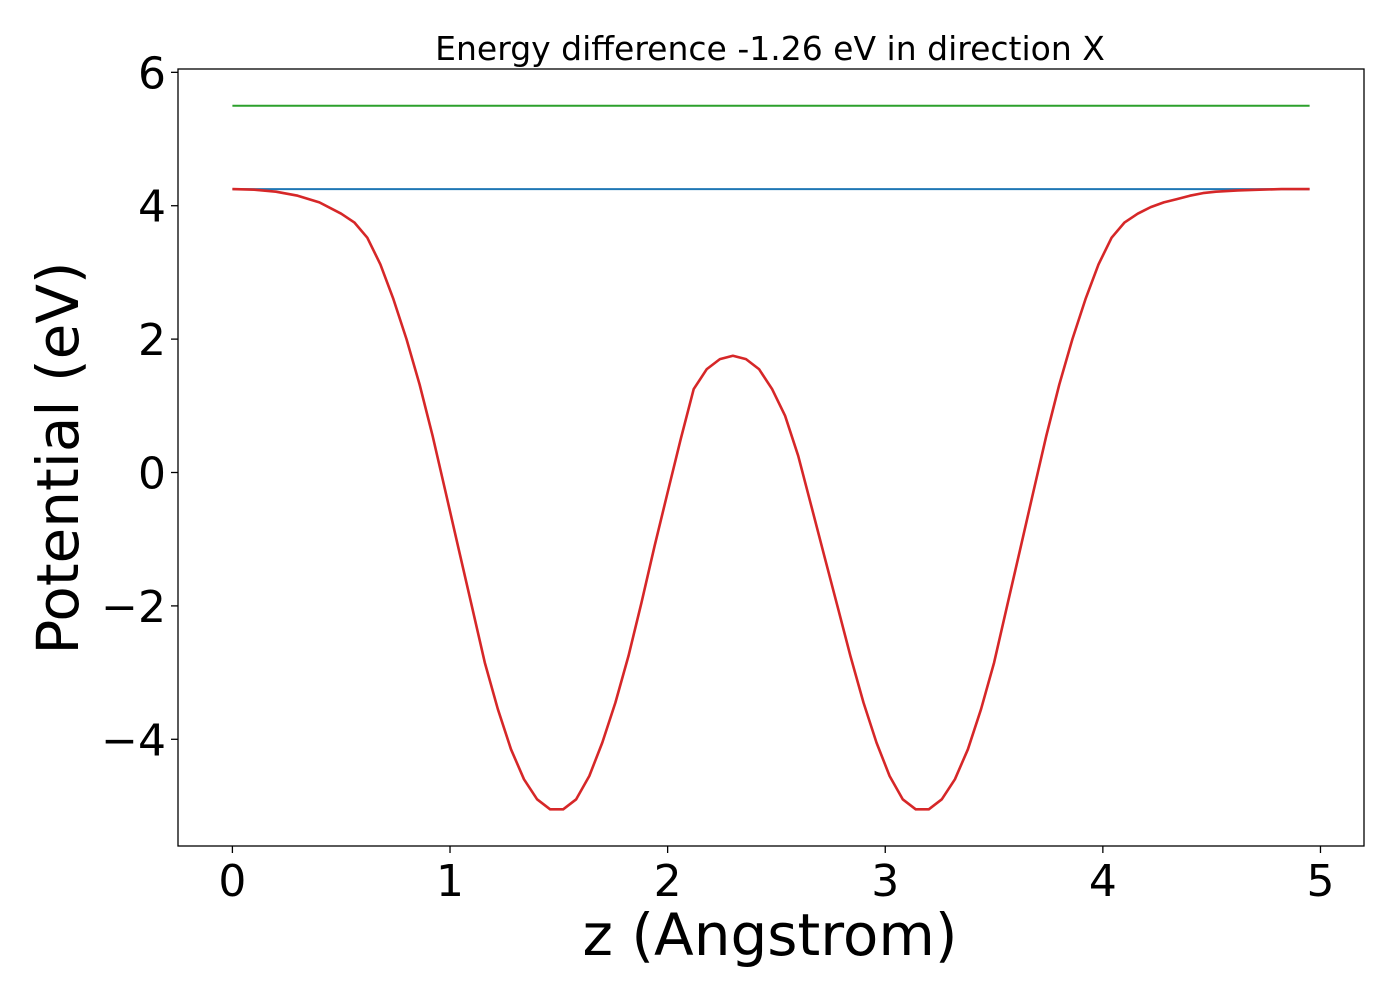 The image size is (1400, 1000). I want to click on x-tick-label: 2, so click(668, 881).